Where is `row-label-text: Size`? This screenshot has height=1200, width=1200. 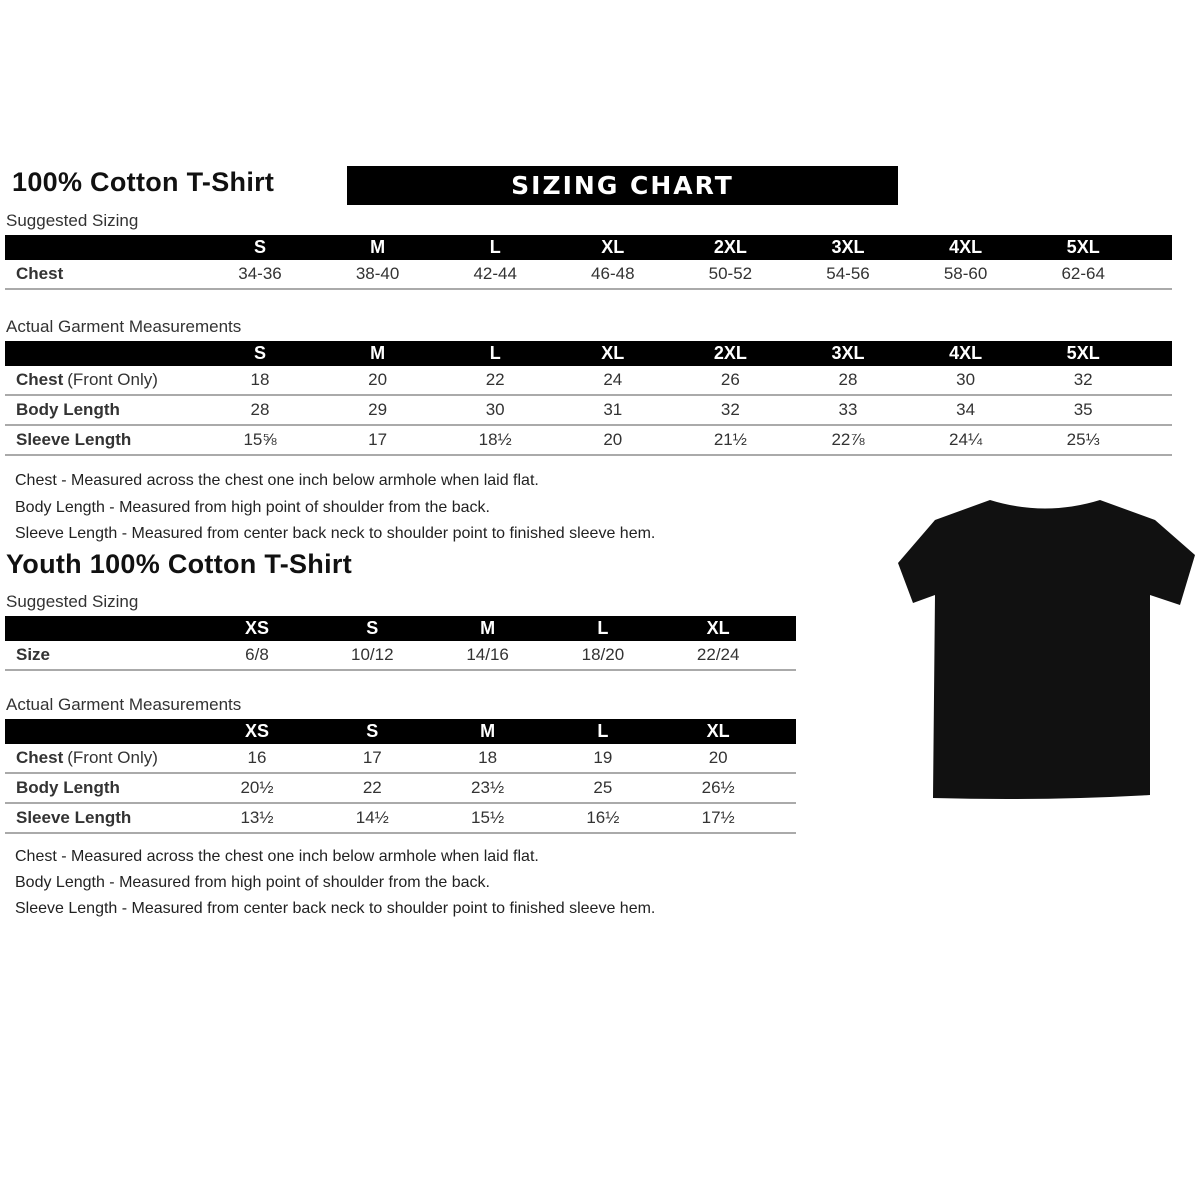
row-label-text: Size is located at coordinates (33, 654).